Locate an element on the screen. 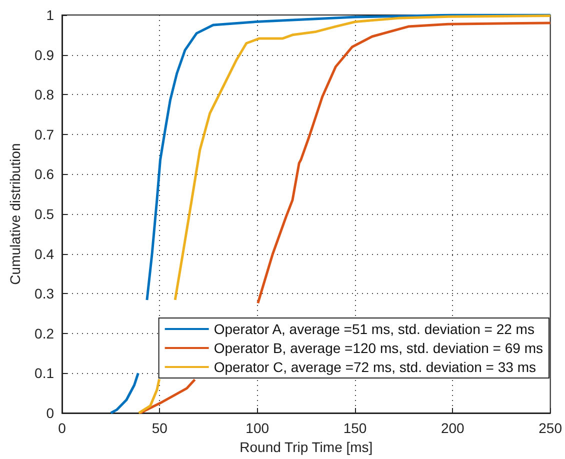 The image size is (565, 459). legend-label: Operator C, average =72 ms, std. deviation = 33 ms is located at coordinates (375, 367).